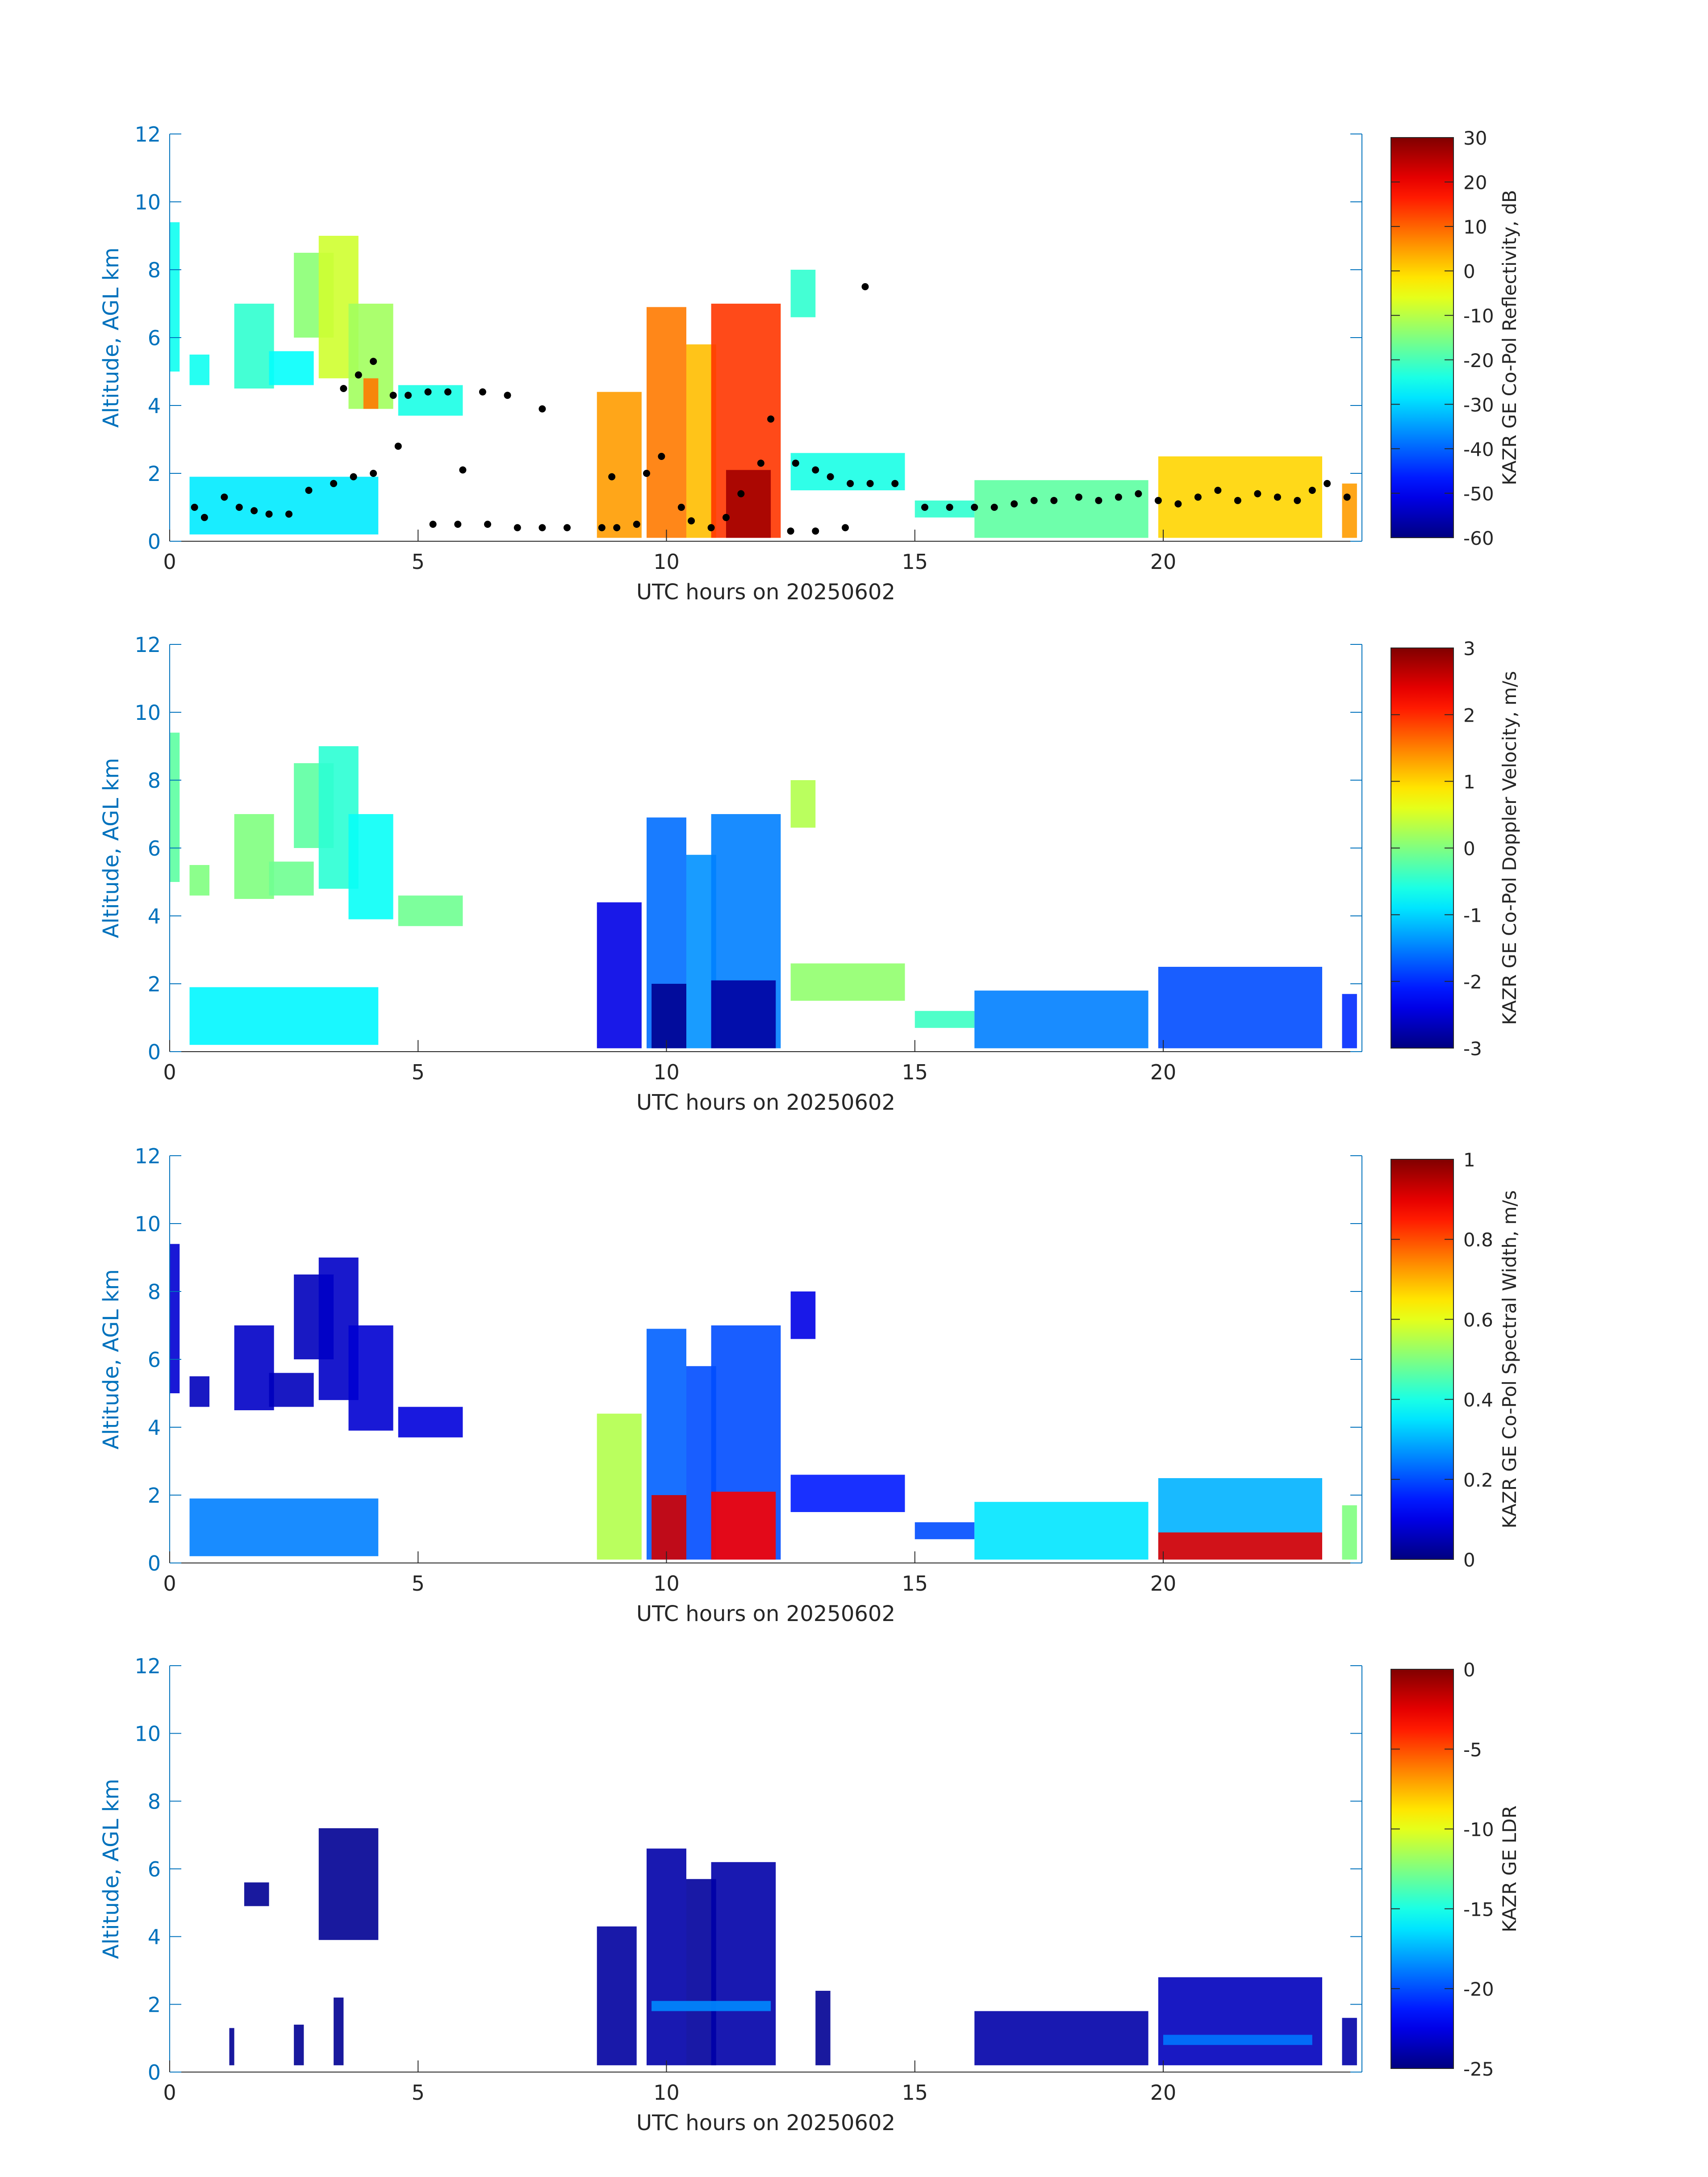  I want to click on colorbar-tick-label: 0.4, so click(1478, 1400).